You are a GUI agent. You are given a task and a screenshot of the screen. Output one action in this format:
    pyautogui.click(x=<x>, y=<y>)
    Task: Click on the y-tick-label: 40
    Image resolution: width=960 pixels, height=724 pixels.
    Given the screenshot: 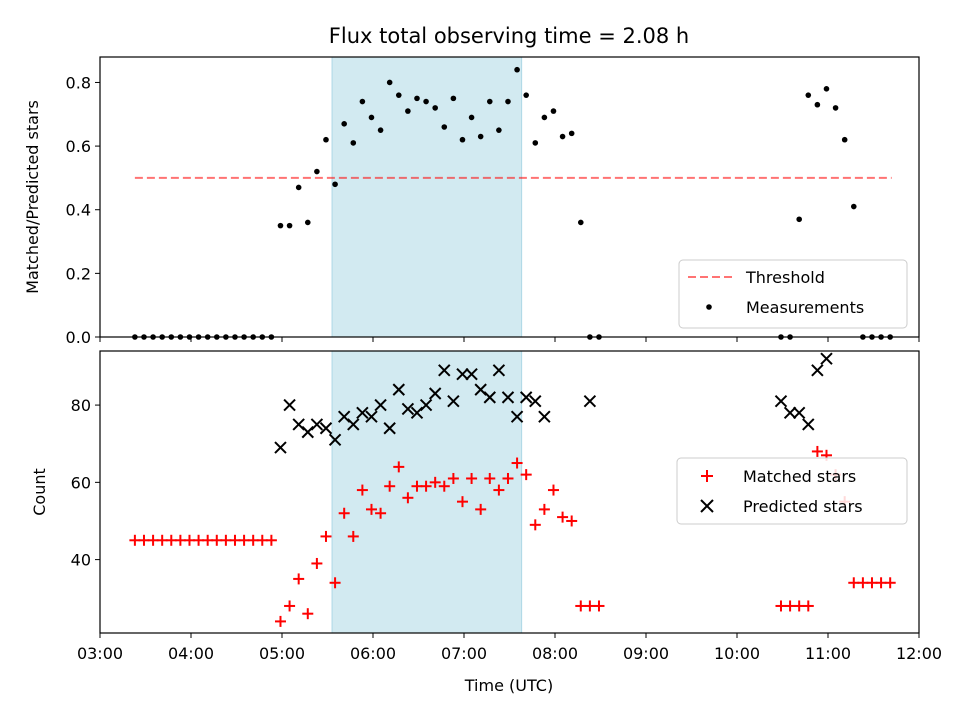 What is the action you would take?
    pyautogui.click(x=81, y=560)
    